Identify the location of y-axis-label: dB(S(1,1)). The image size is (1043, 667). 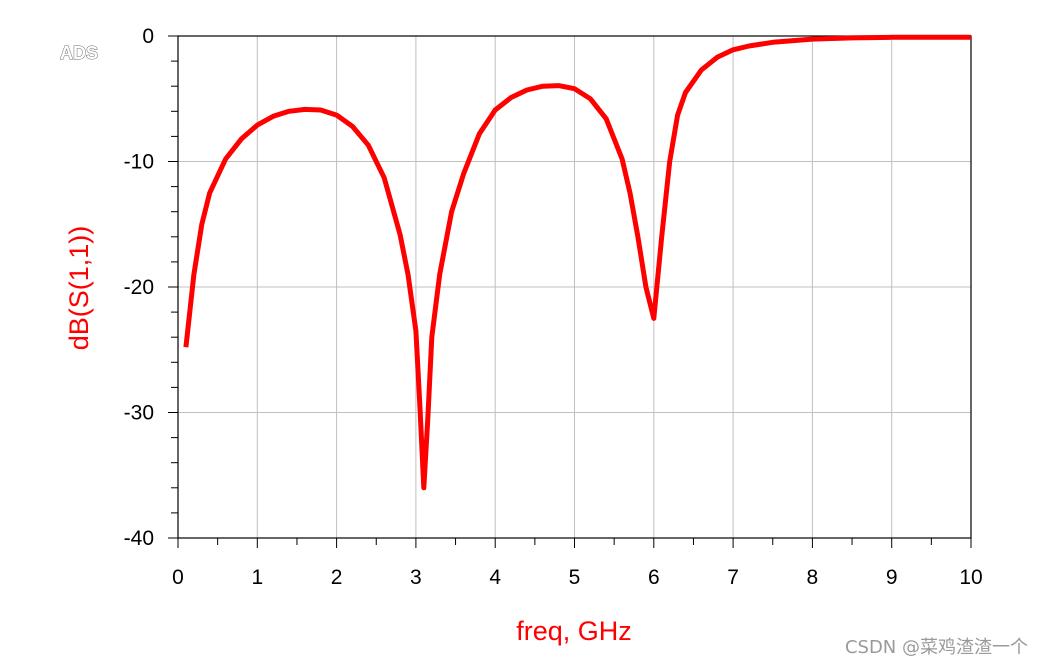
(79, 288).